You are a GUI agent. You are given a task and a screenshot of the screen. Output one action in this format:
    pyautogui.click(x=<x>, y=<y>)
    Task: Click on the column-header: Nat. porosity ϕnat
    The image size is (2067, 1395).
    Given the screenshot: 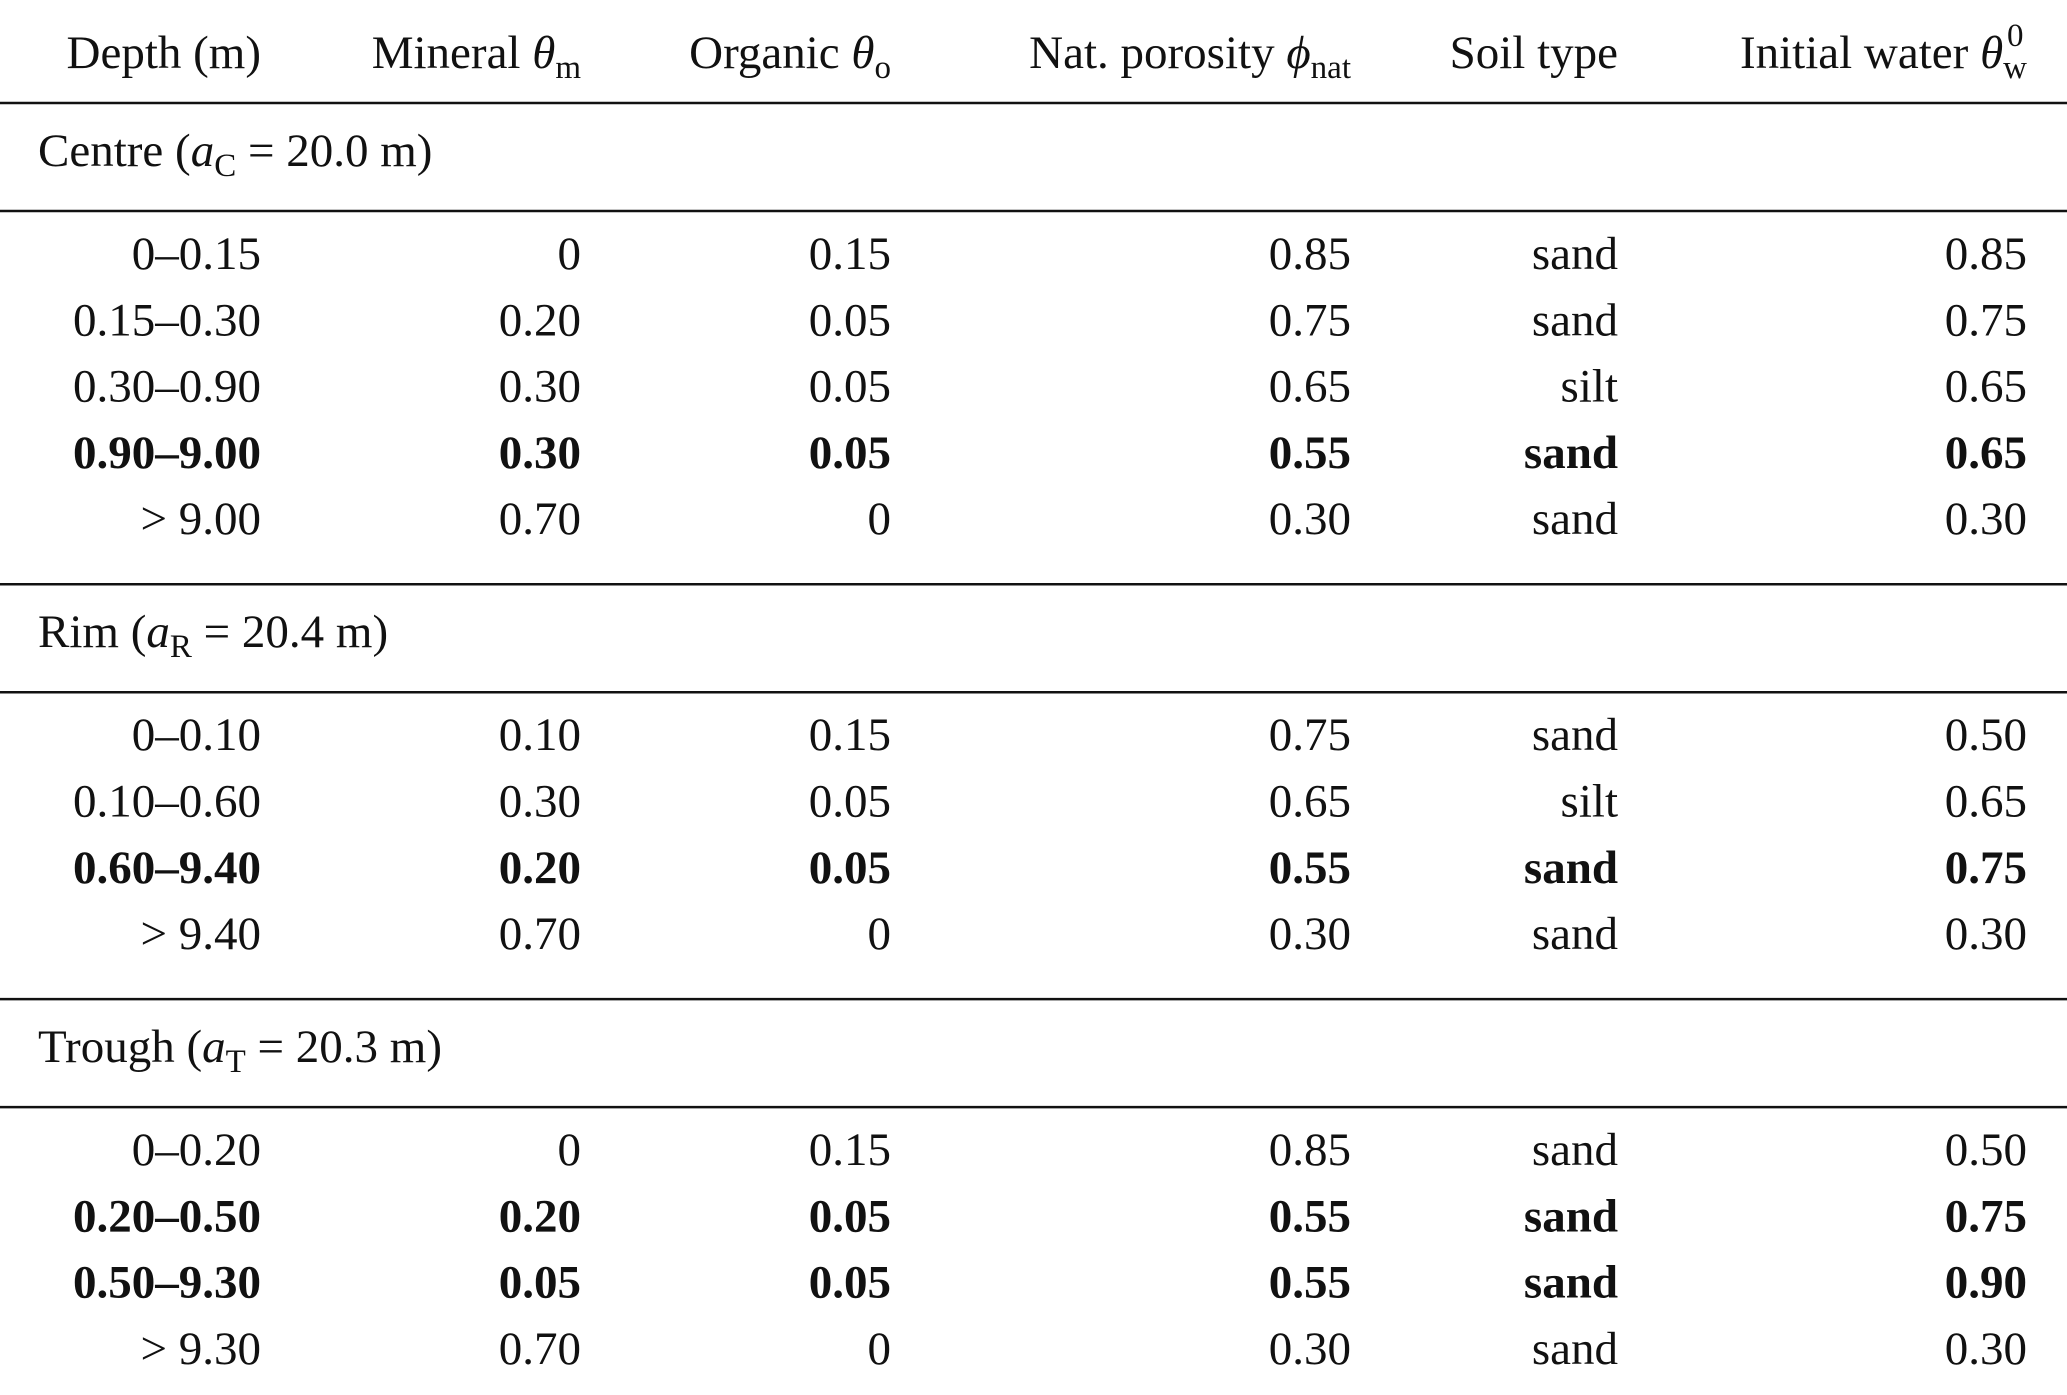 What is the action you would take?
    pyautogui.click(x=1190, y=56)
    